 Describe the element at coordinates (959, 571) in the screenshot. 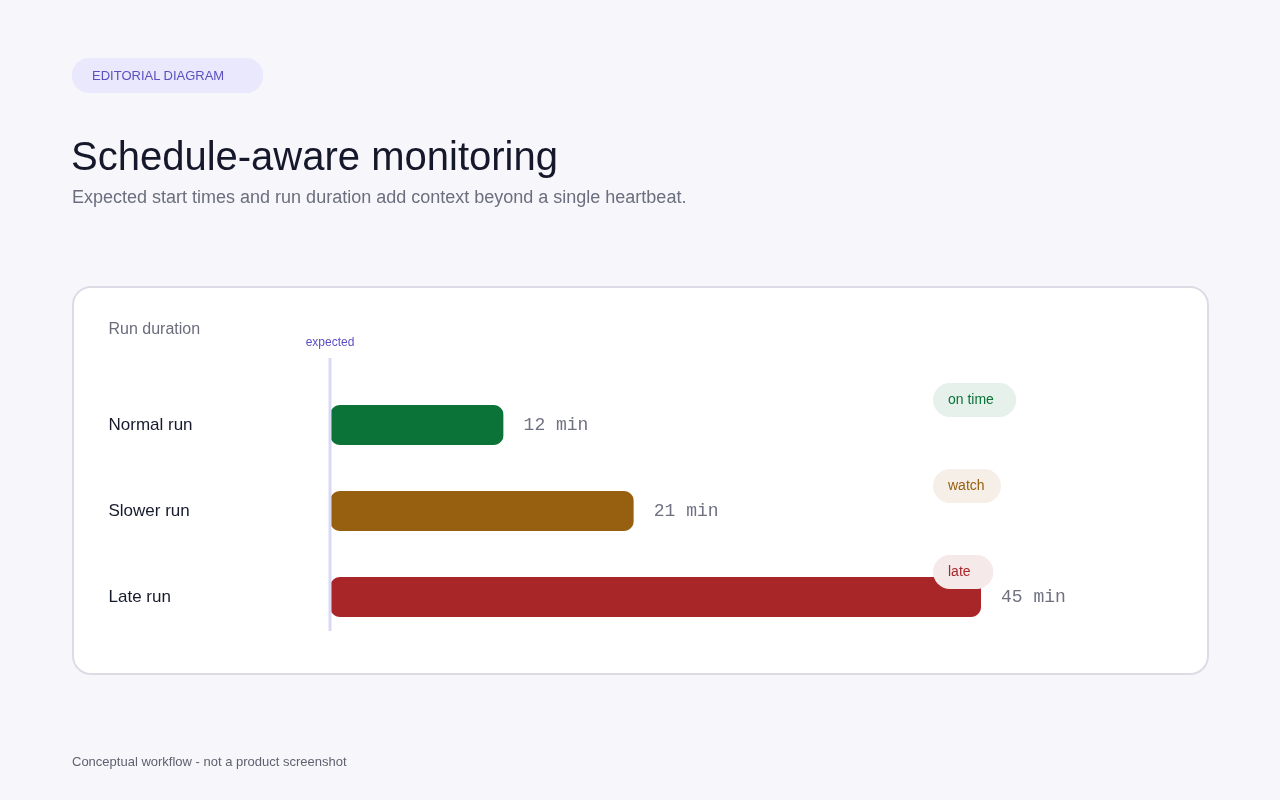

I see `annotation: late` at that location.